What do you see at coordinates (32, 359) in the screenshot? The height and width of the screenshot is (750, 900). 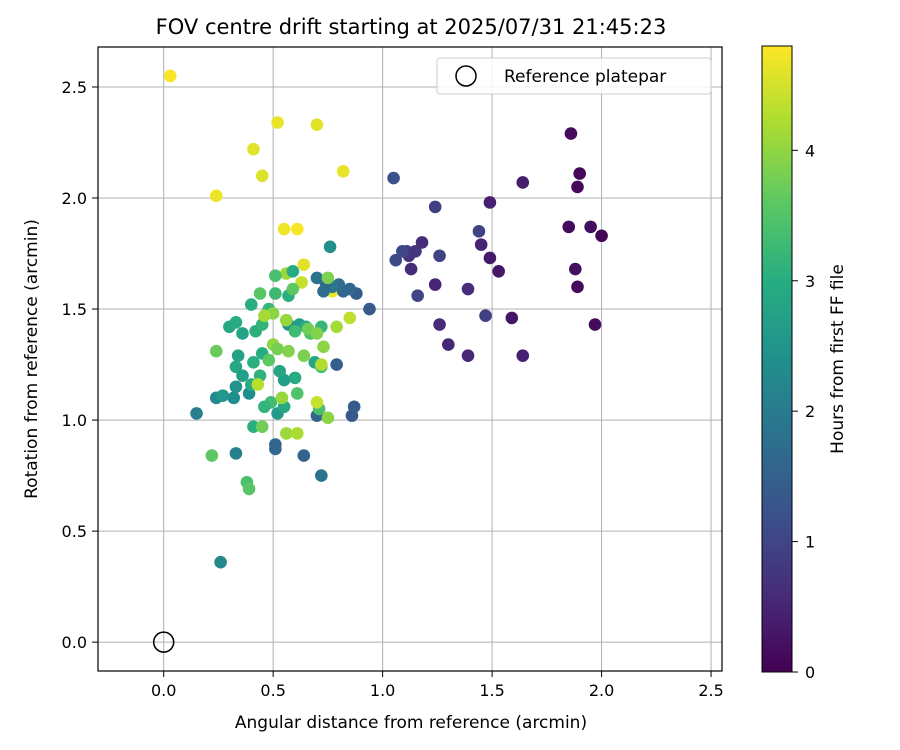 I see `y-axis-label: Rotation from reference (arcmin)` at bounding box center [32, 359].